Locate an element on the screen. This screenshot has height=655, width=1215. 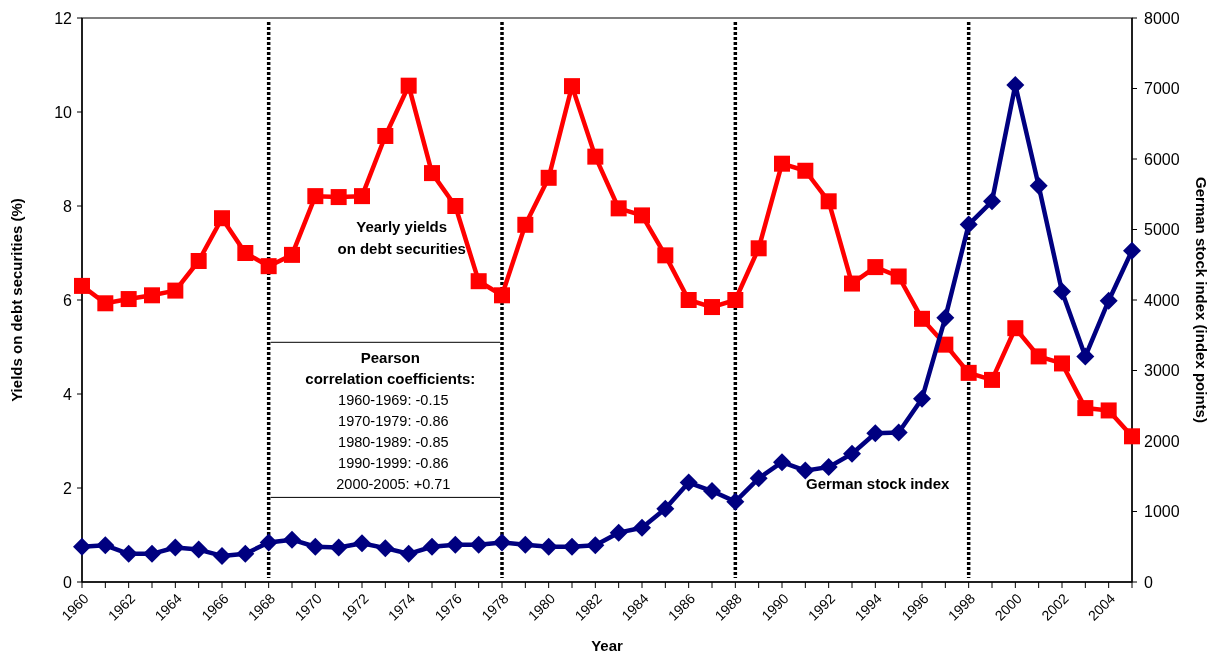
annotation: 1980-1989: -0.85 is located at coordinates (393, 442).